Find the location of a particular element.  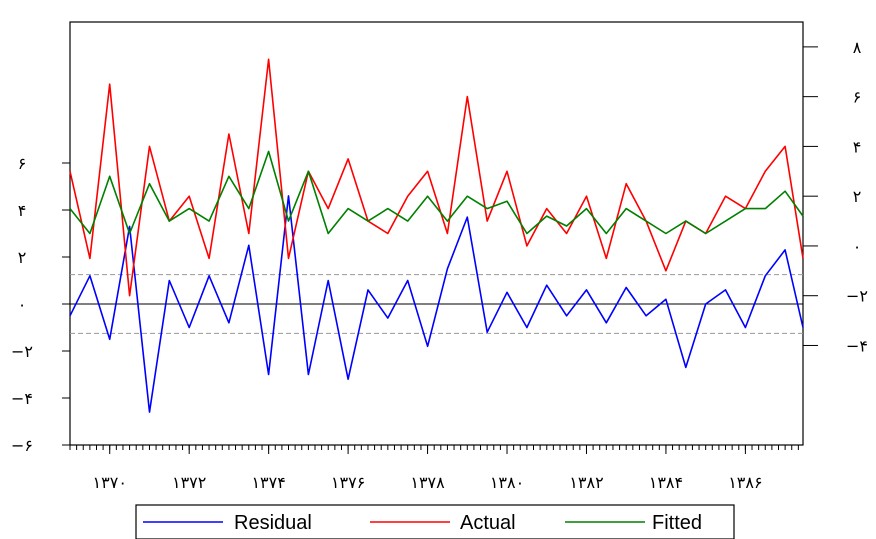

legend-label-actual: Actual is located at coordinates (488, 523).